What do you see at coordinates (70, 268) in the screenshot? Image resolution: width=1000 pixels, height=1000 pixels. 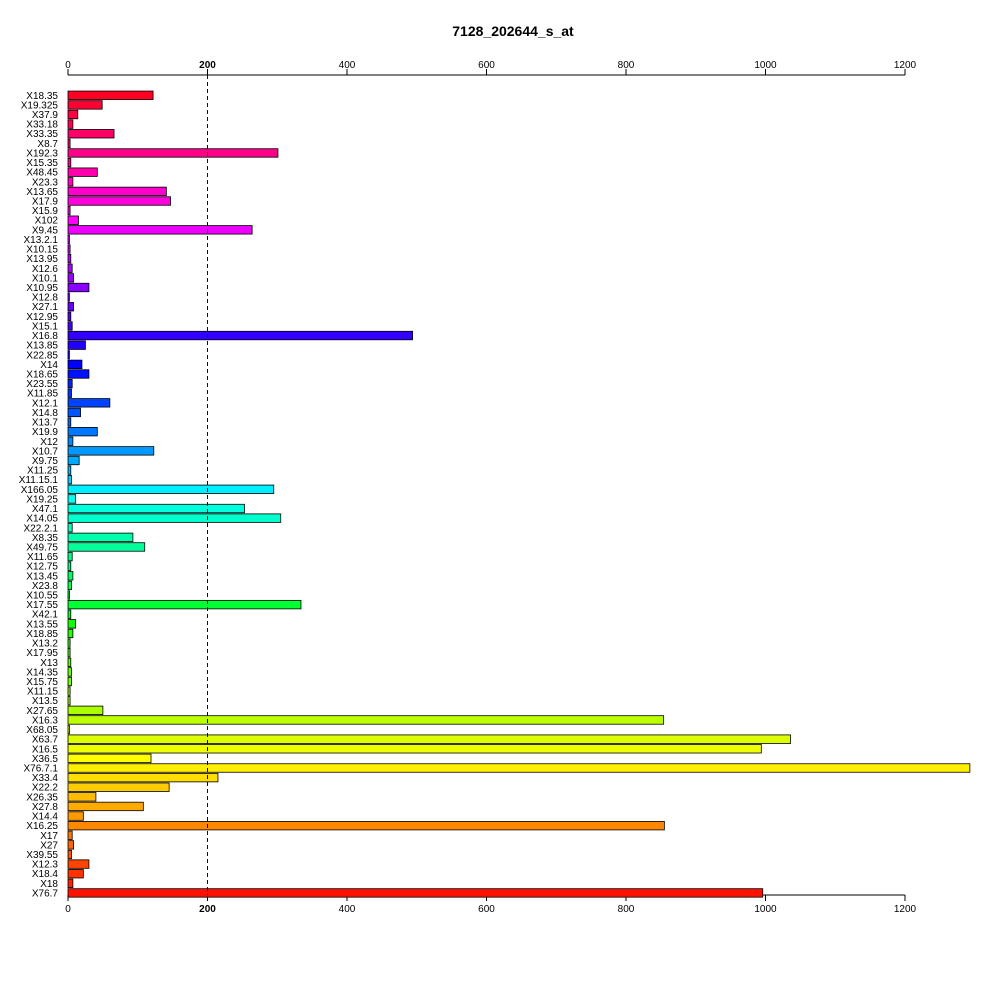 I see `bar-X12.6` at bounding box center [70, 268].